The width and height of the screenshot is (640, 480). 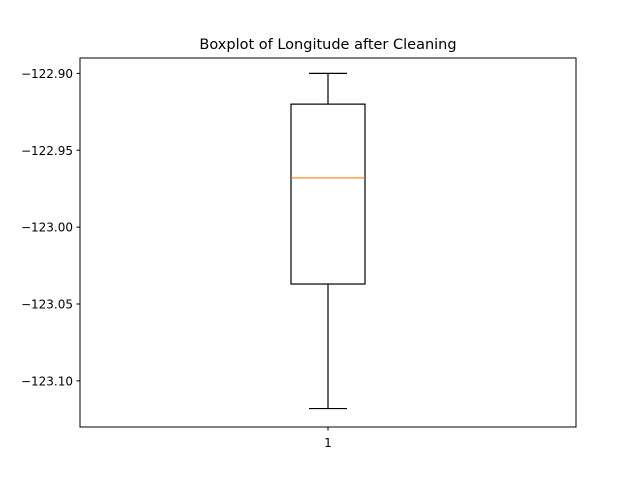 What do you see at coordinates (47, 151) in the screenshot?
I see `y-tick-label: −122.95` at bounding box center [47, 151].